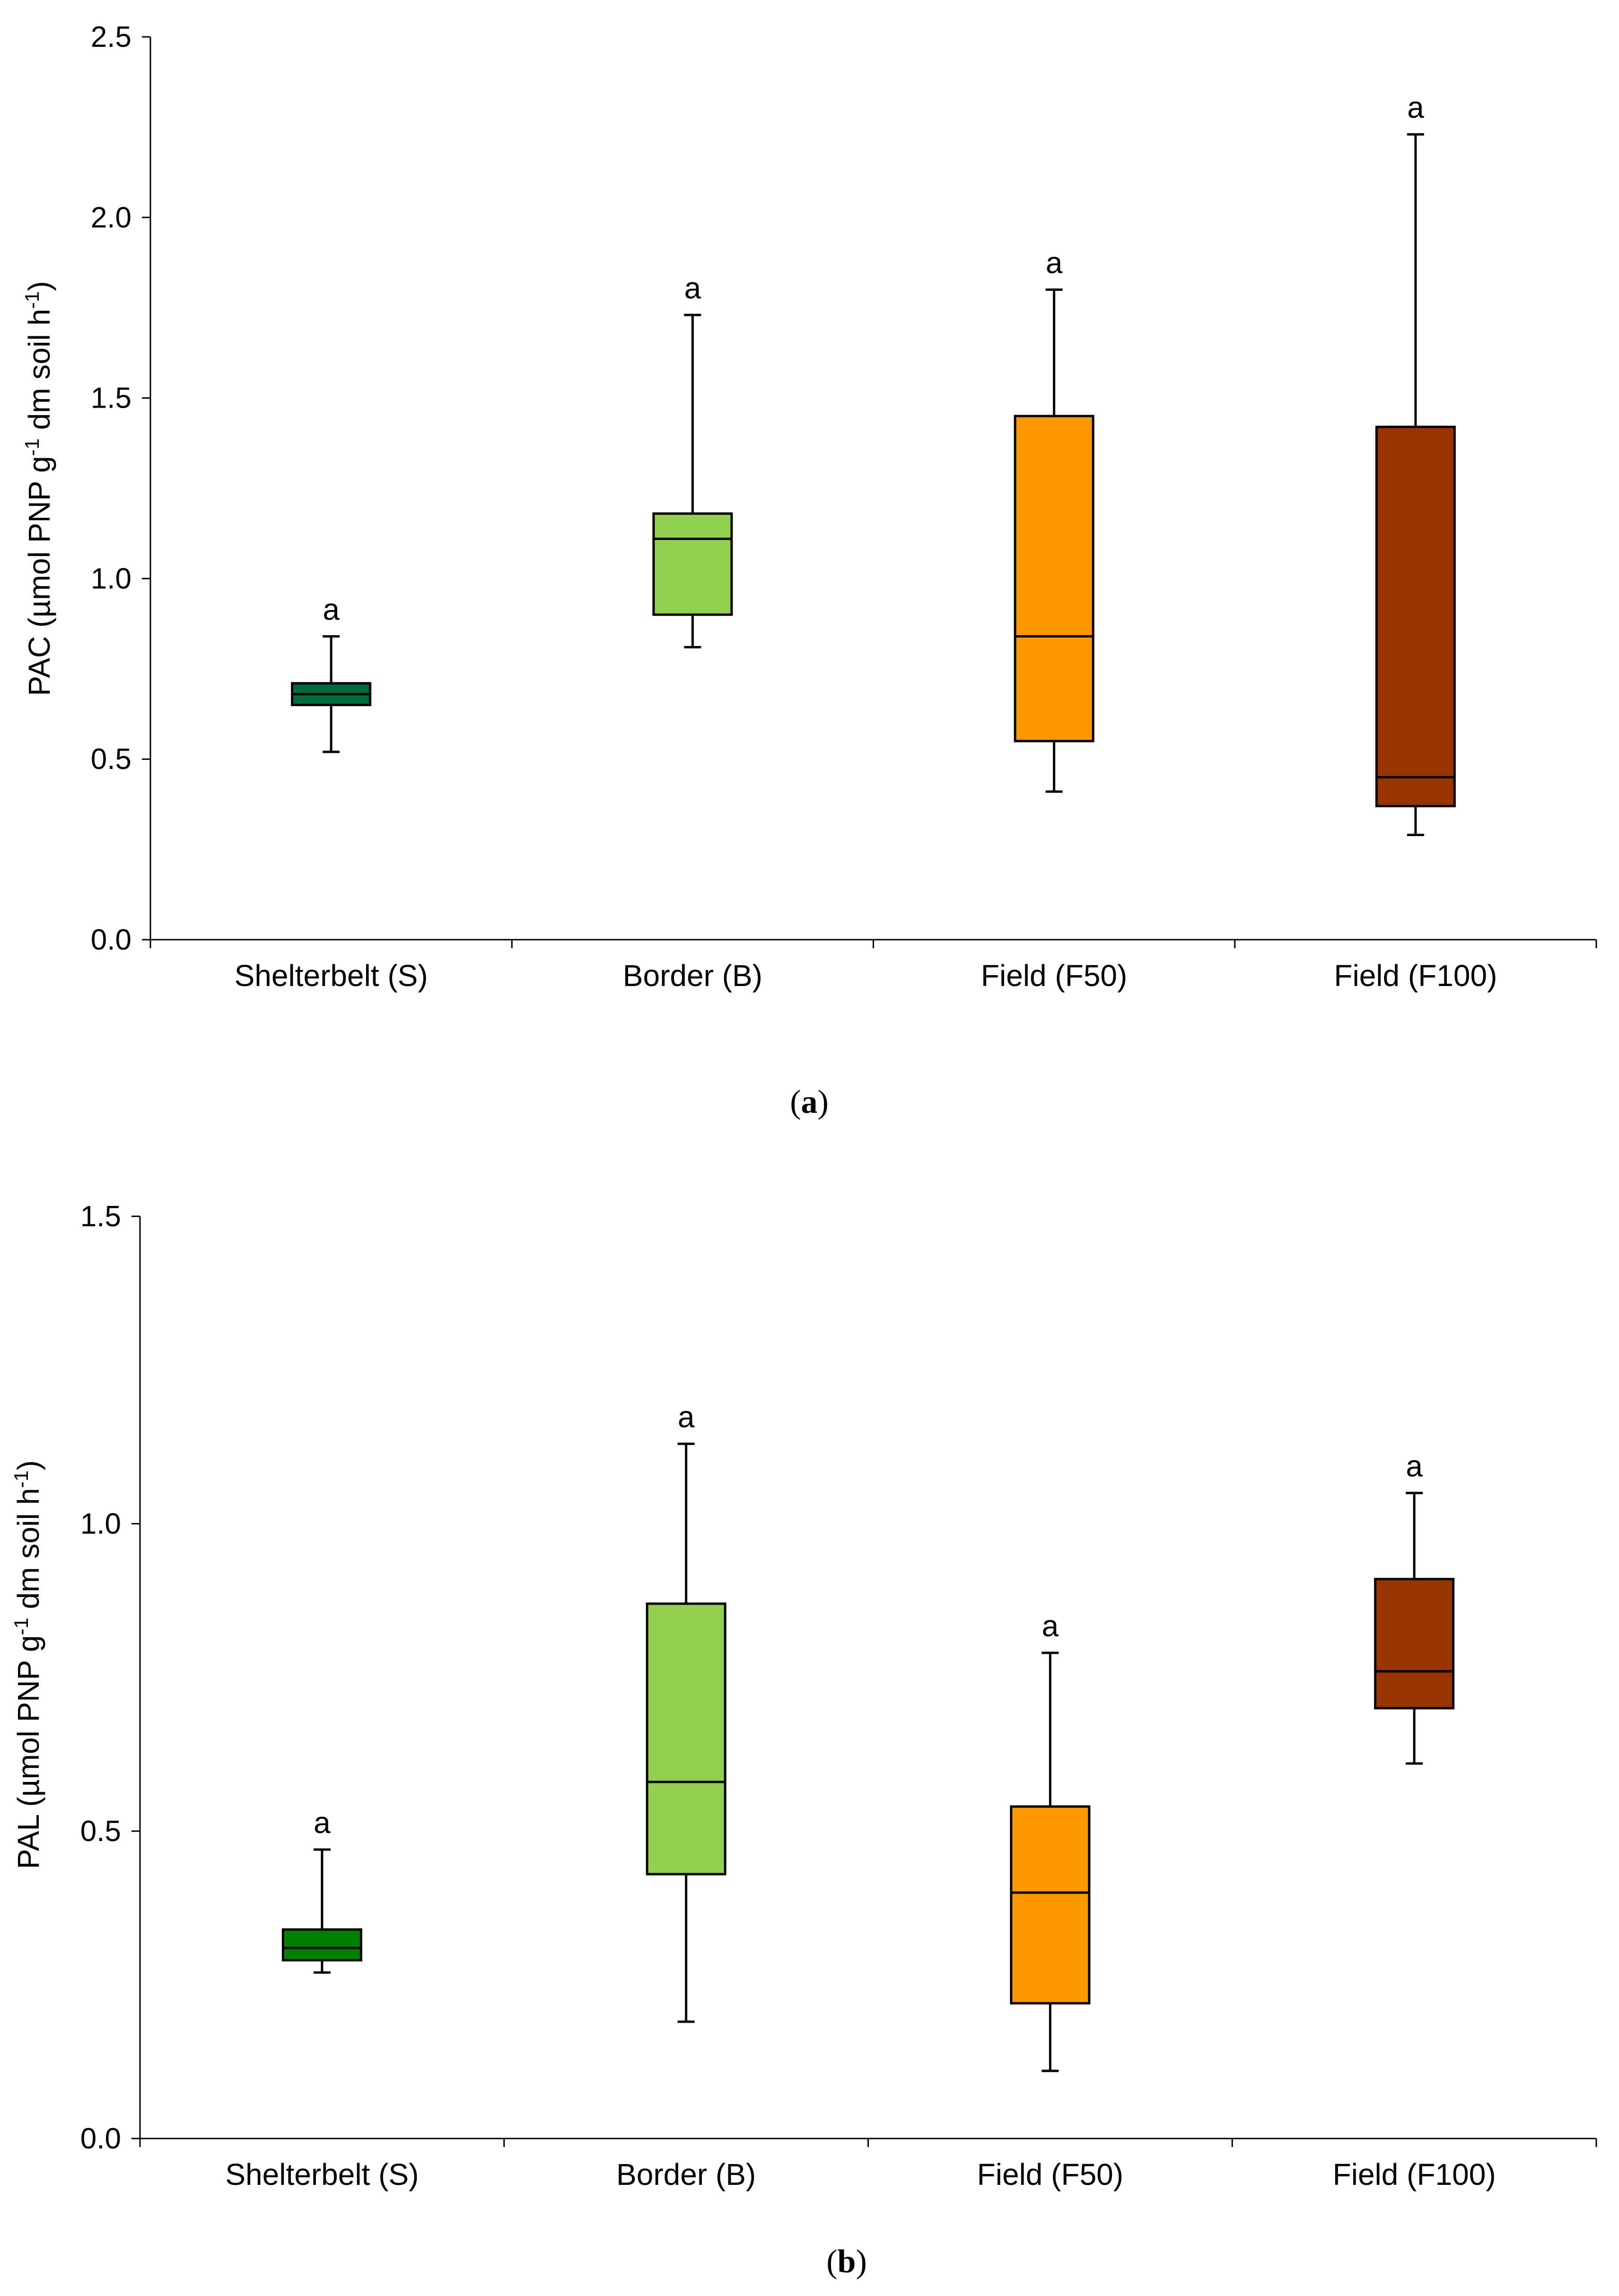  I want to click on y-ticks-a: 0.0 0.5 1.0 1.5 2.0 2.5, so click(120, 488).